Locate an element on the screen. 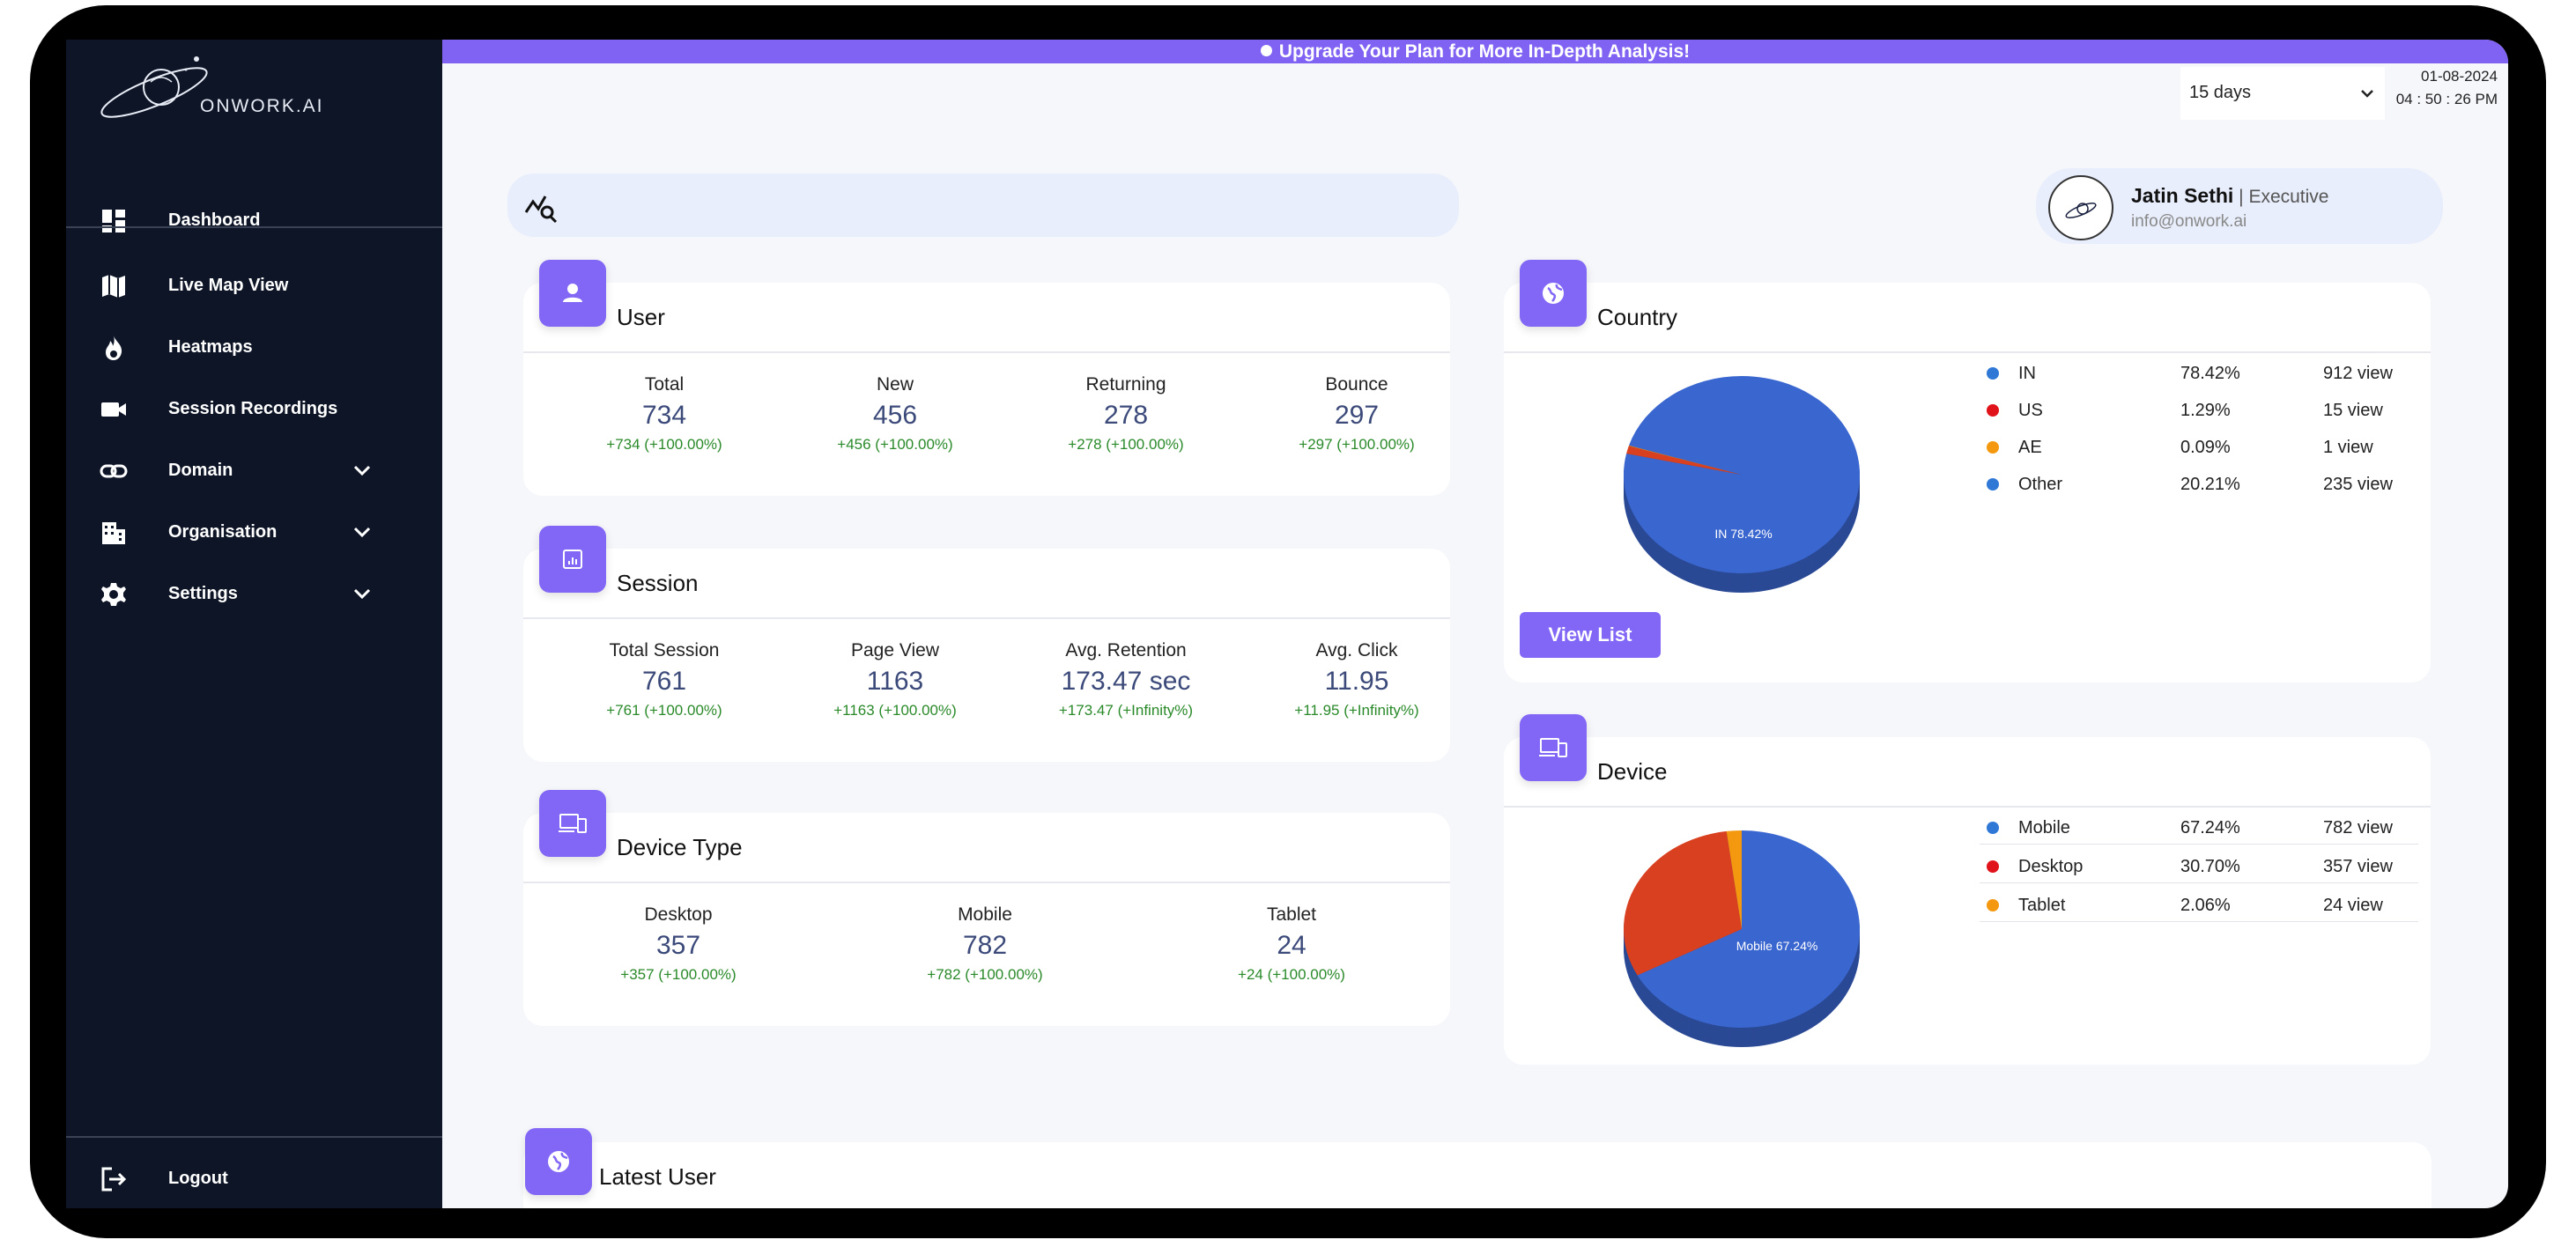 This screenshot has height=1247, width=2576. stat-delta: +357 (+100.00%) is located at coordinates (679, 974).